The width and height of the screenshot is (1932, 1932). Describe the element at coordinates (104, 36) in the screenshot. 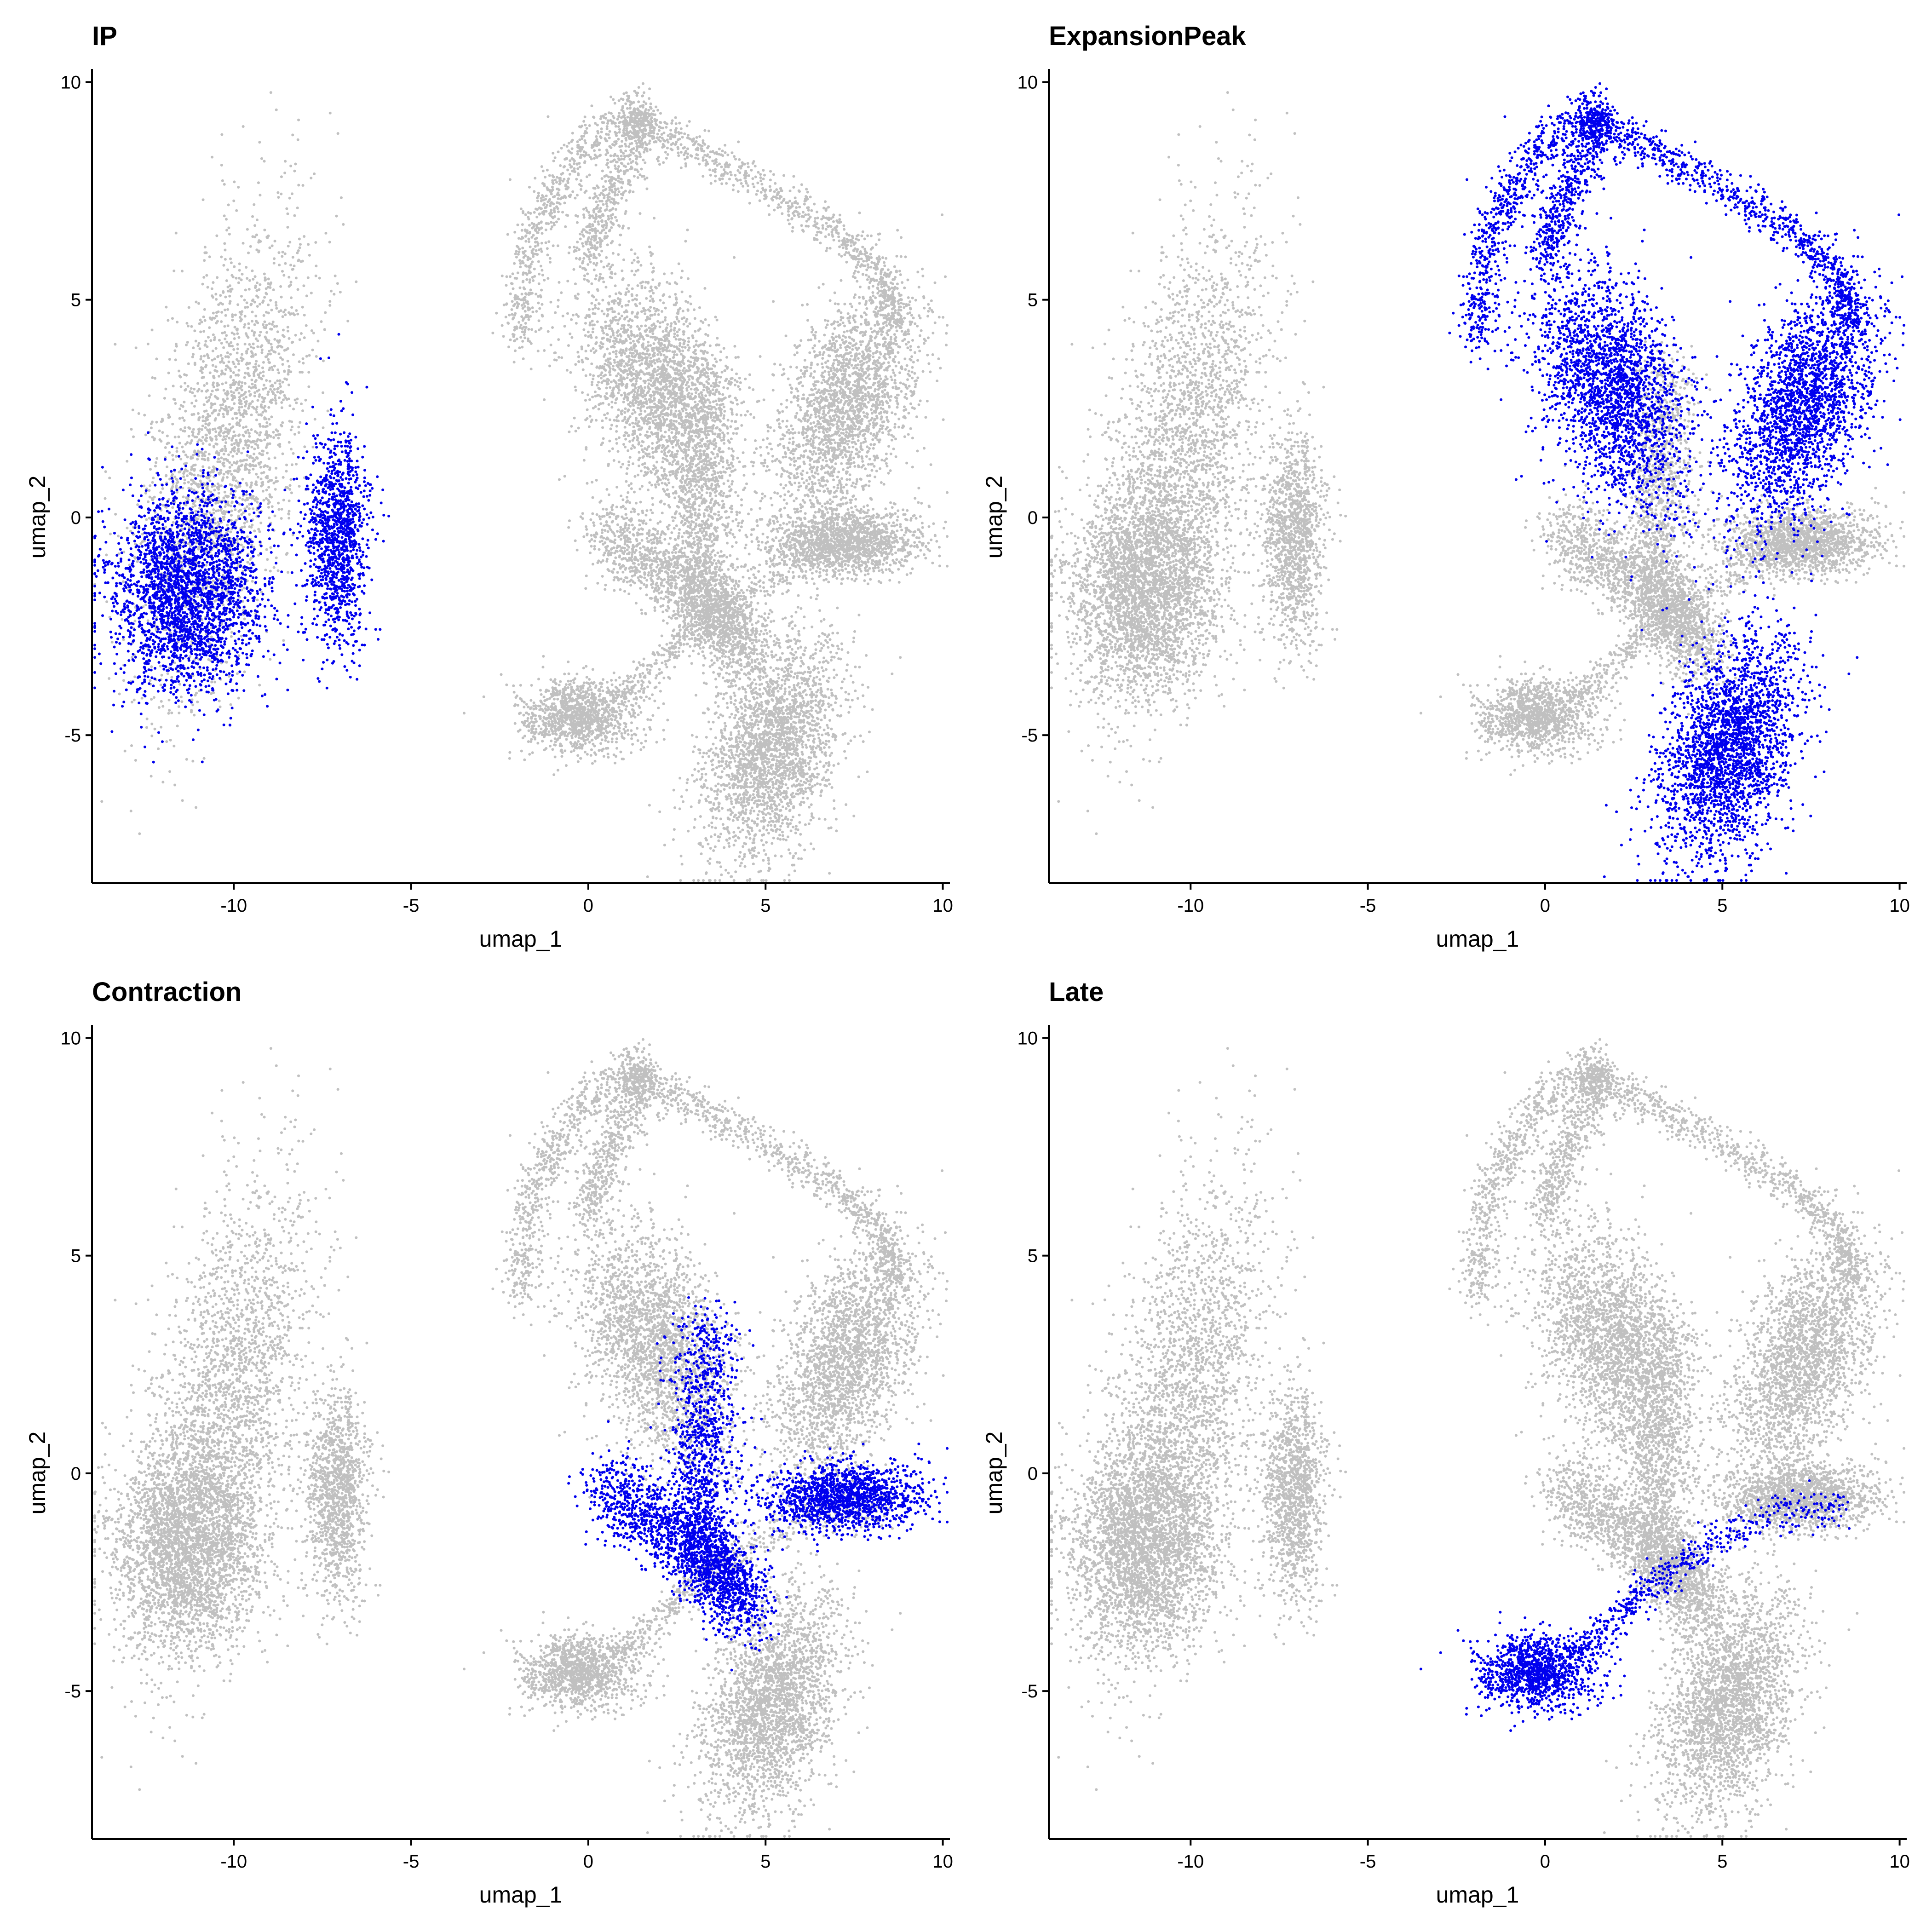

I see `panel-title: IP` at that location.